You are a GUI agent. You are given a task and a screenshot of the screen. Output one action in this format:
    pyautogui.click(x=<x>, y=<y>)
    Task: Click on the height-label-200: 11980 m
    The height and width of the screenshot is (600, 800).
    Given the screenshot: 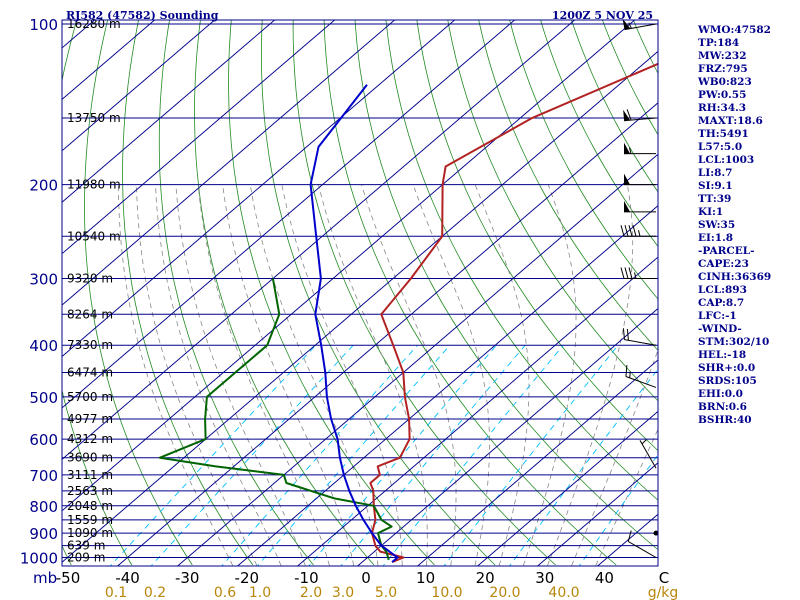 What is the action you would take?
    pyautogui.click(x=94, y=185)
    